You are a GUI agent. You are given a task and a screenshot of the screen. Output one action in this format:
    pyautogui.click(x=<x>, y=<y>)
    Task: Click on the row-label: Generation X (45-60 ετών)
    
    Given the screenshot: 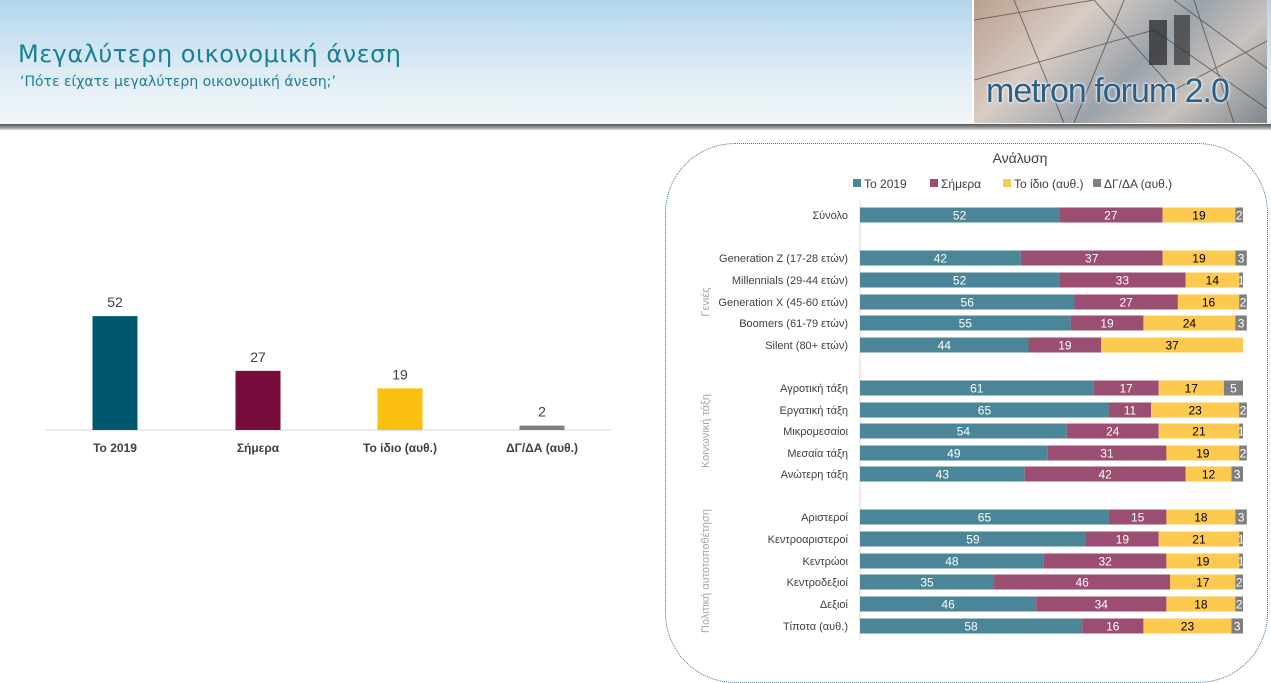 What is the action you would take?
    pyautogui.click(x=783, y=303)
    